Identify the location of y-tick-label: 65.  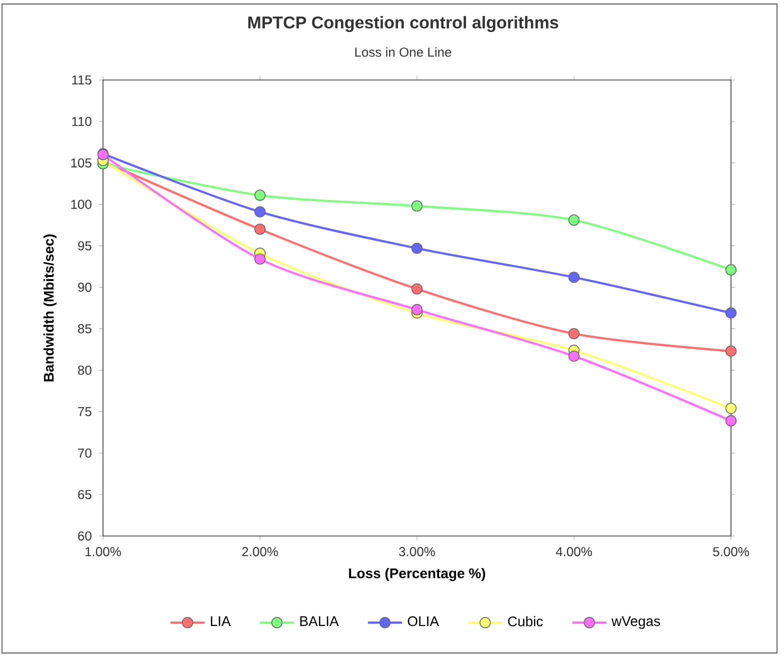
(85, 495).